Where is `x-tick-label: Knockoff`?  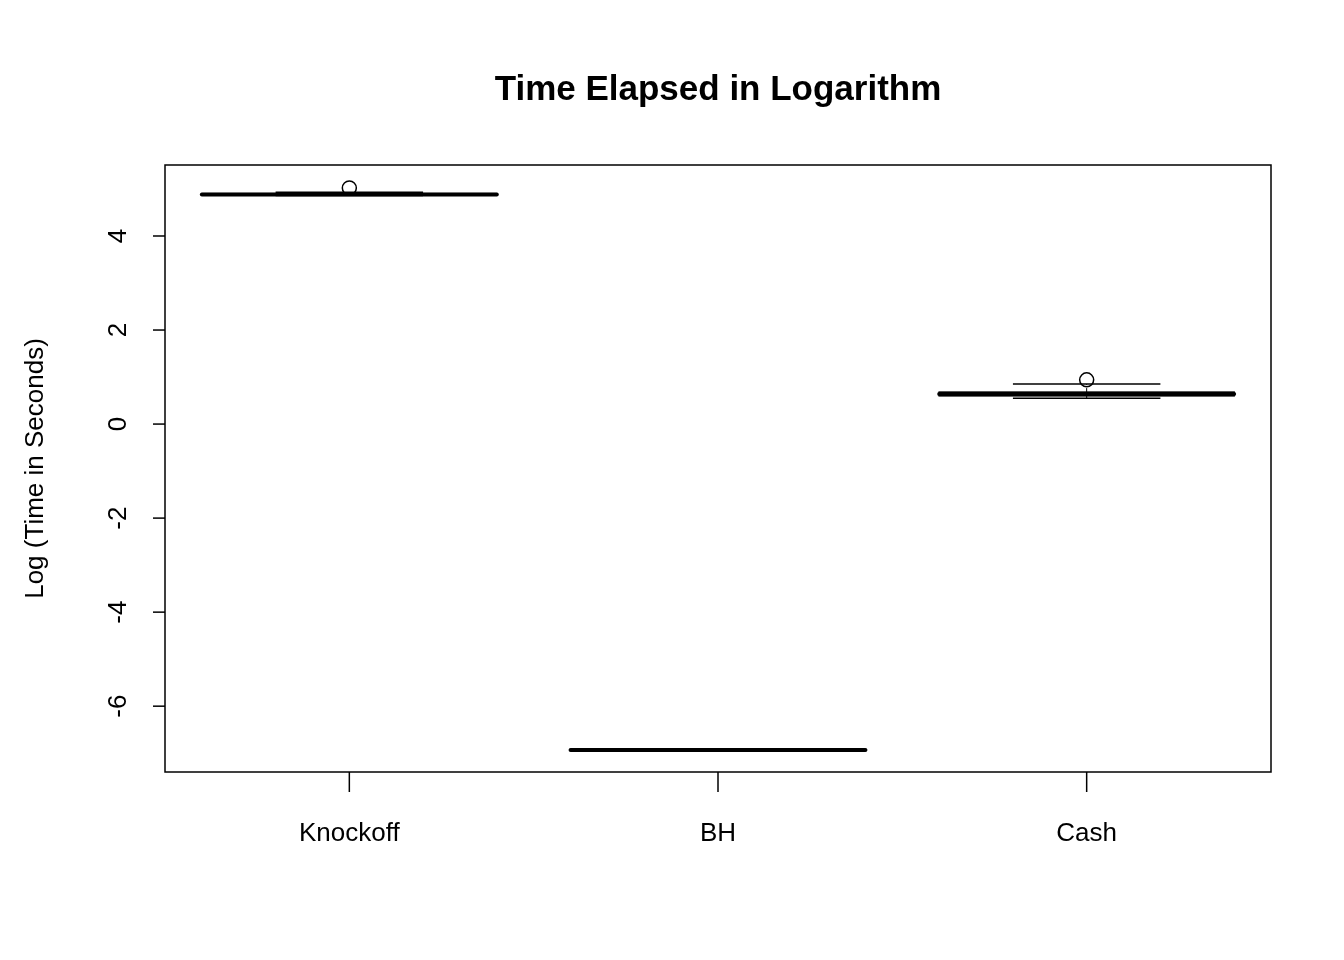 x-tick-label: Knockoff is located at coordinates (349, 832).